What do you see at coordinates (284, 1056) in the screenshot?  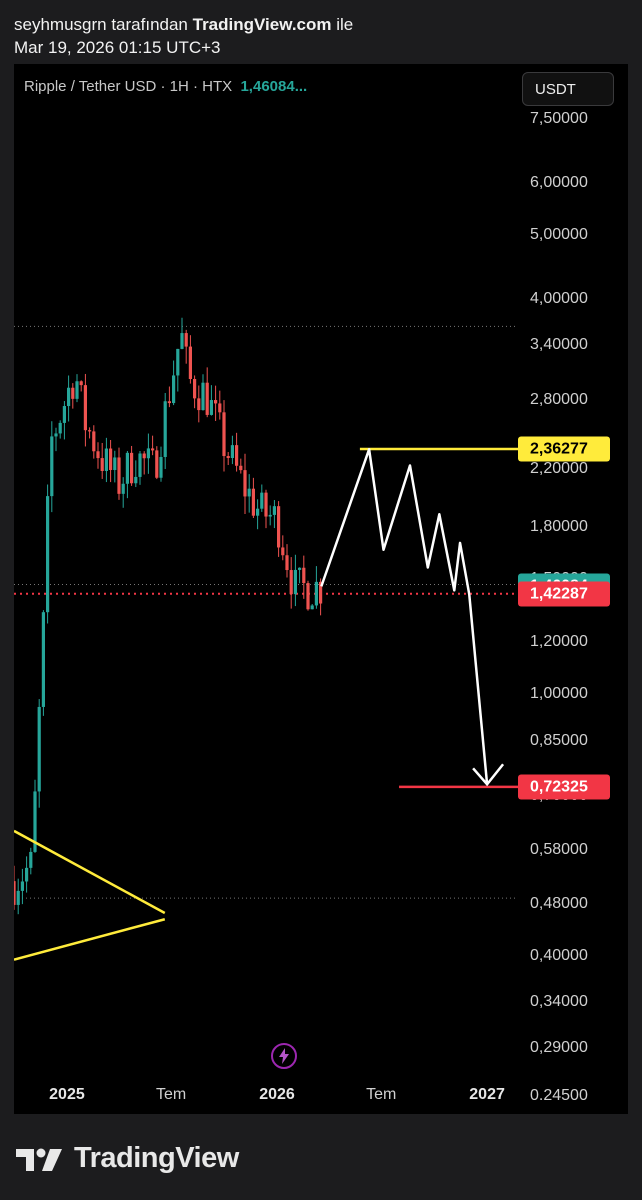 I see `lightning-icon` at bounding box center [284, 1056].